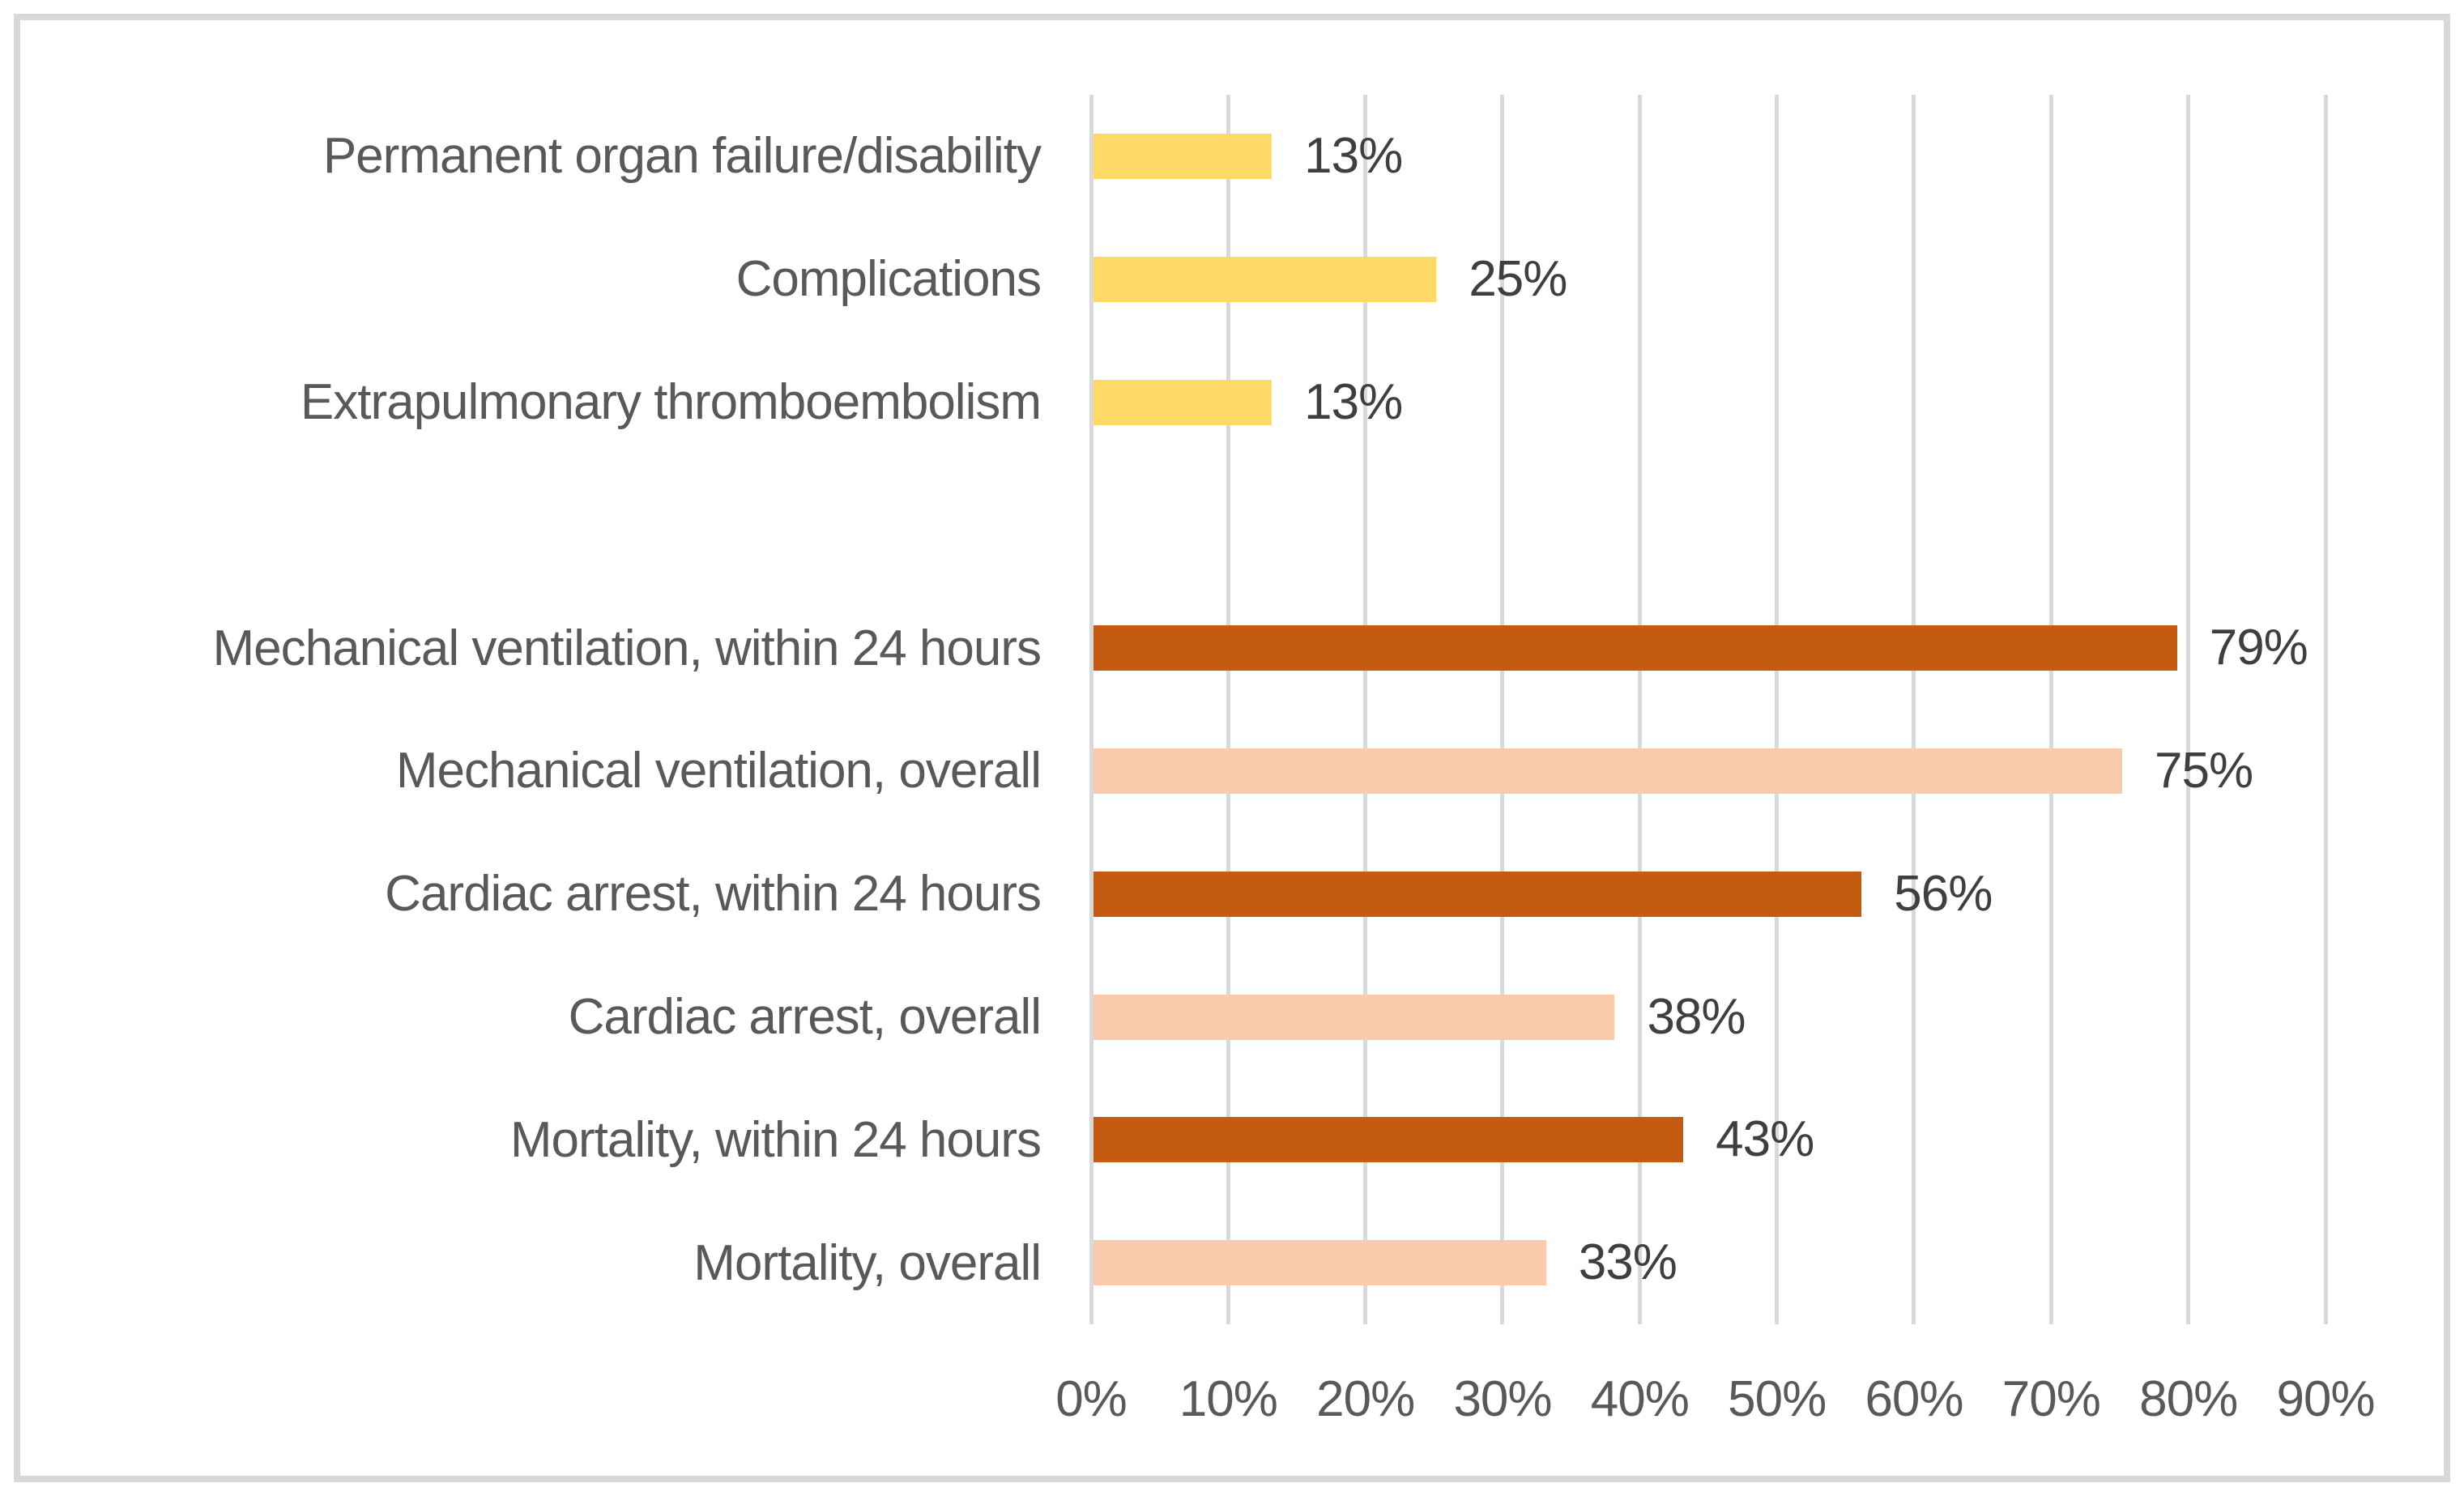 The height and width of the screenshot is (1496, 2464). Describe the element at coordinates (775, 1140) in the screenshot. I see `category-label: Mortality, within 24 hours` at that location.